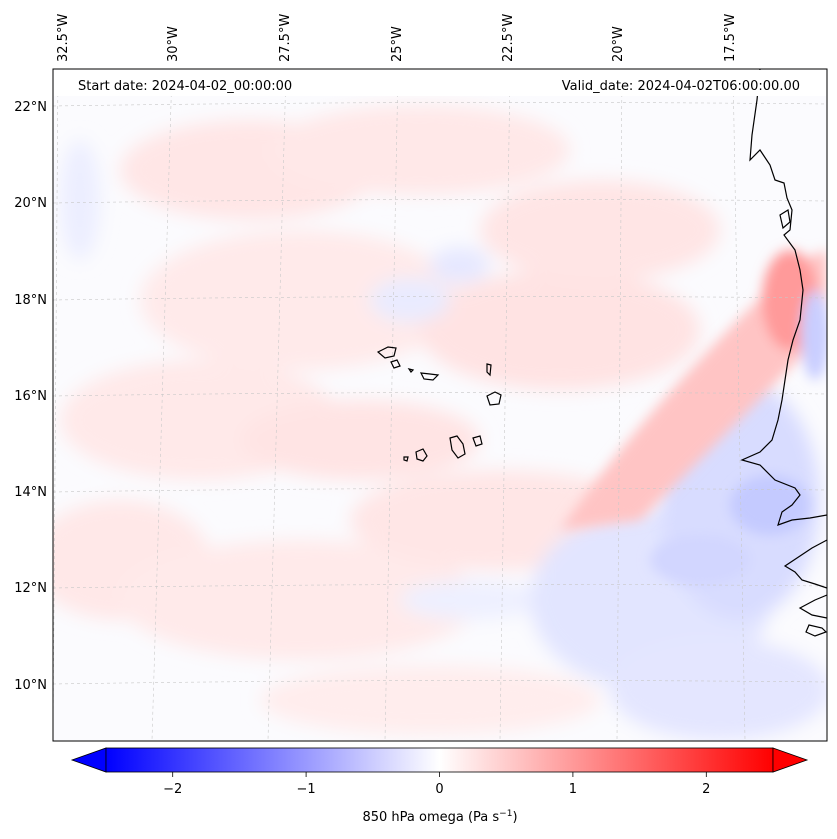 The height and width of the screenshot is (839, 837). I want to click on lon-label-22-5w: 22.5°W, so click(508, 38).